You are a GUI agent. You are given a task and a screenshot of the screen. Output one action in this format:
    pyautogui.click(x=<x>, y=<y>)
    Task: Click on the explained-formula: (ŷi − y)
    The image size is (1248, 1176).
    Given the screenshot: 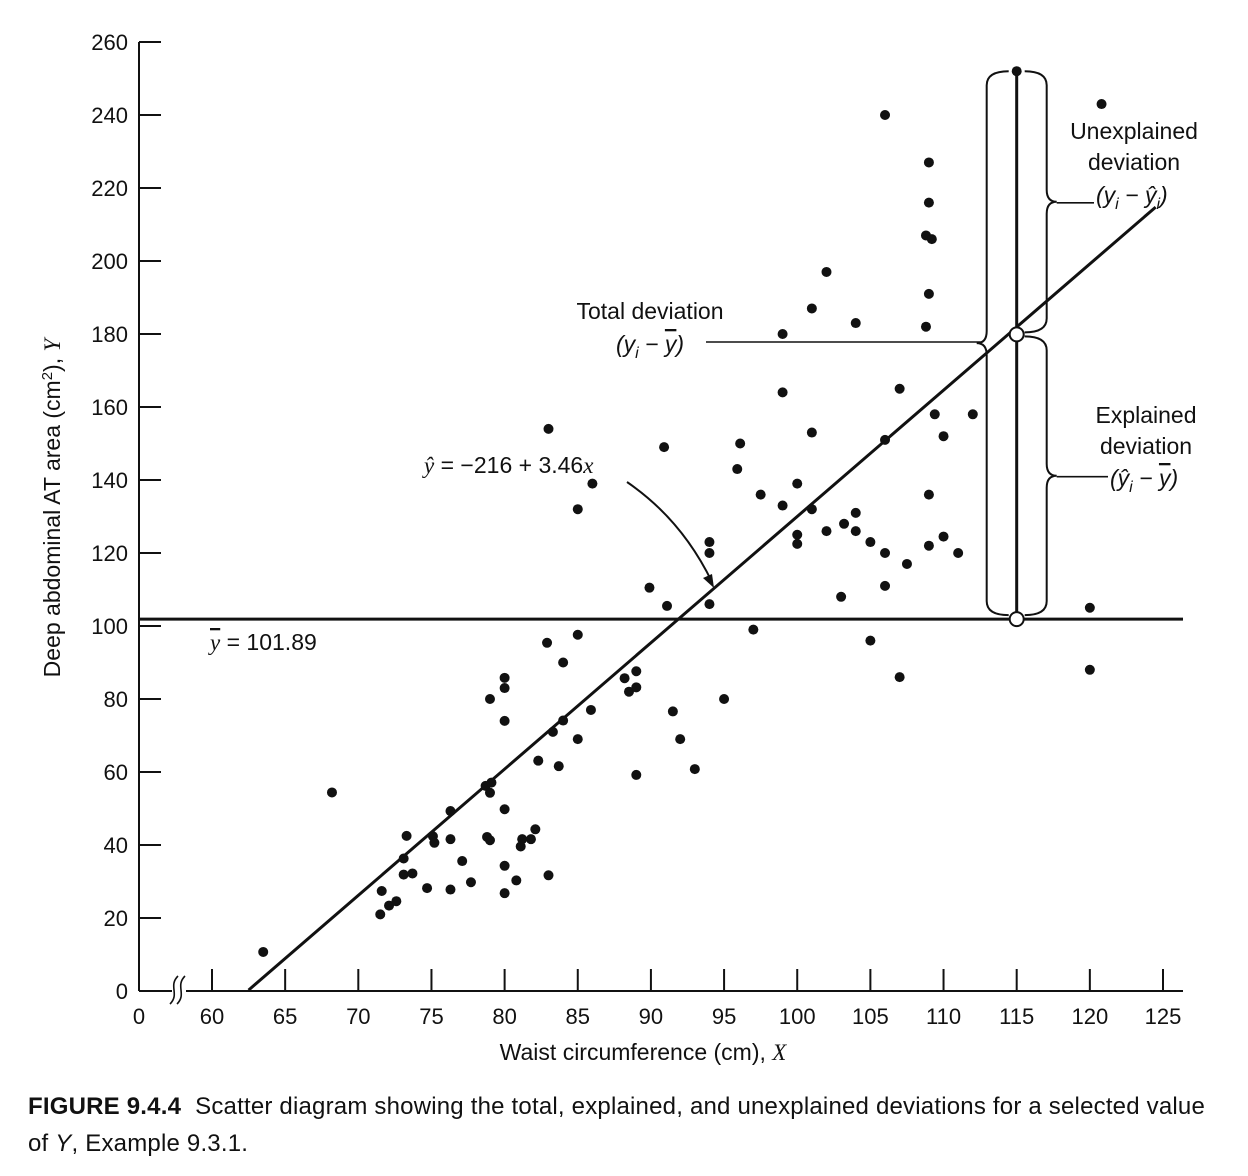 What is the action you would take?
    pyautogui.click(x=1144, y=480)
    